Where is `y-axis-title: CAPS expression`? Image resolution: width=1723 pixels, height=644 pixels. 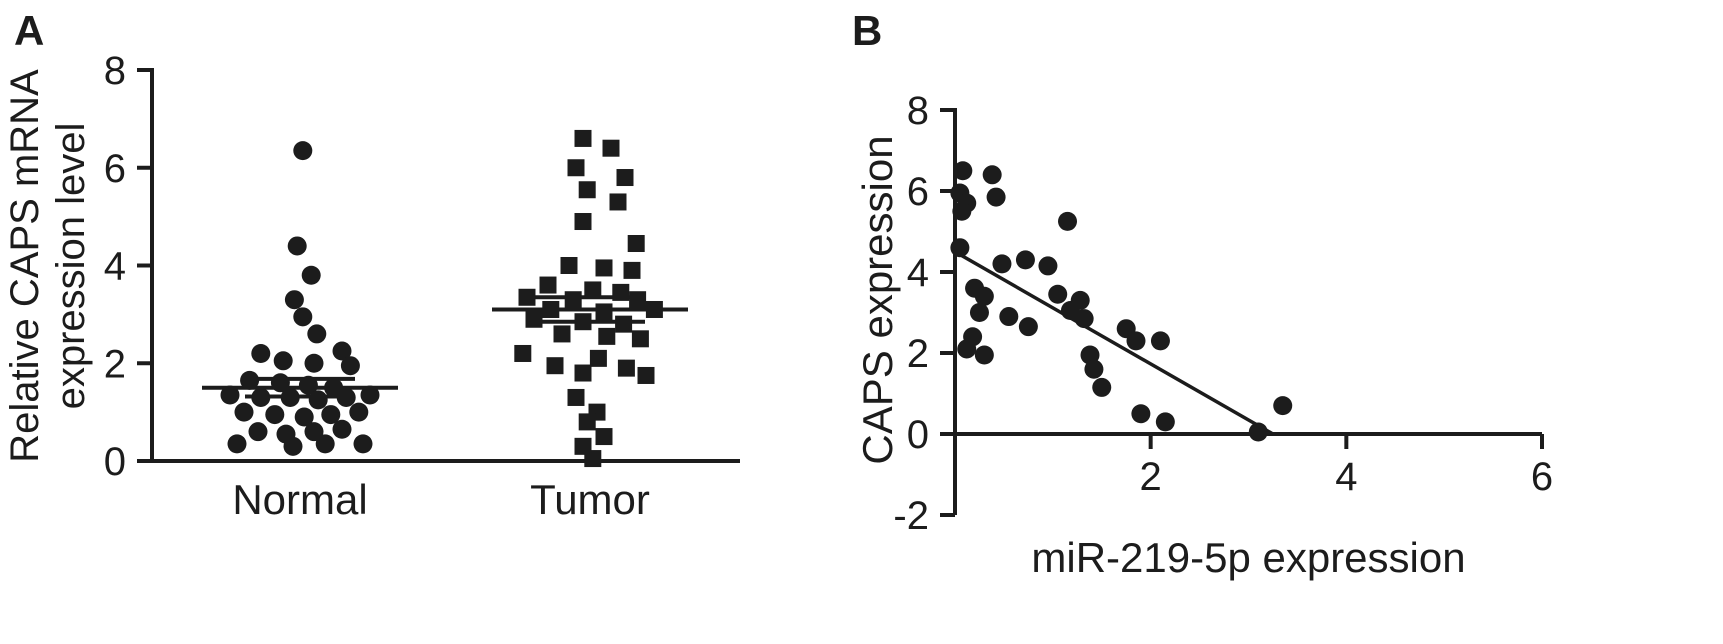 y-axis-title: CAPS expression is located at coordinates (877, 299).